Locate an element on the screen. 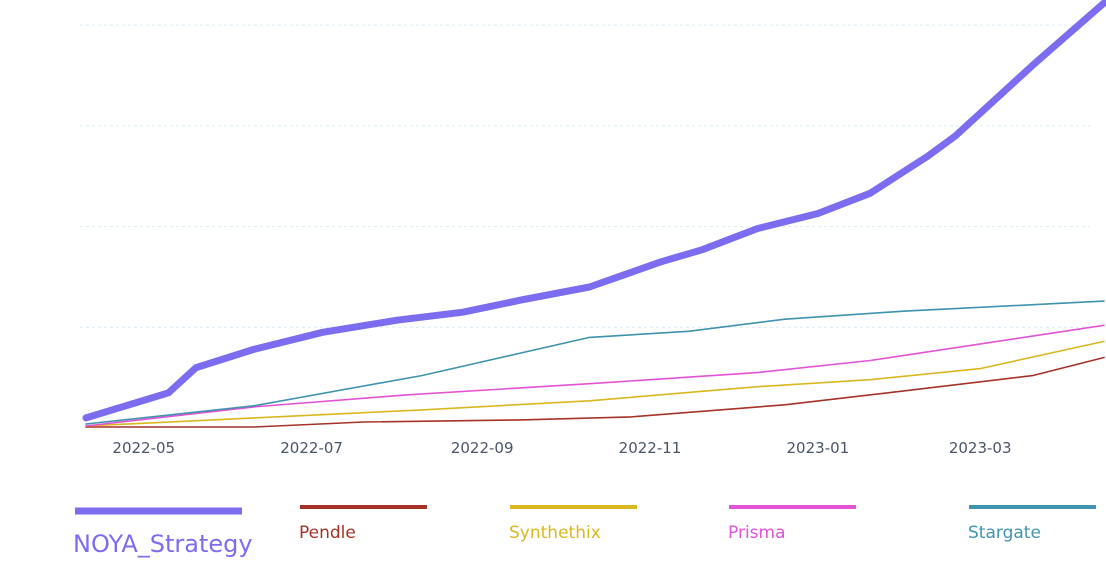 This screenshot has width=1106, height=562. legend-label: Pendle is located at coordinates (327, 533).